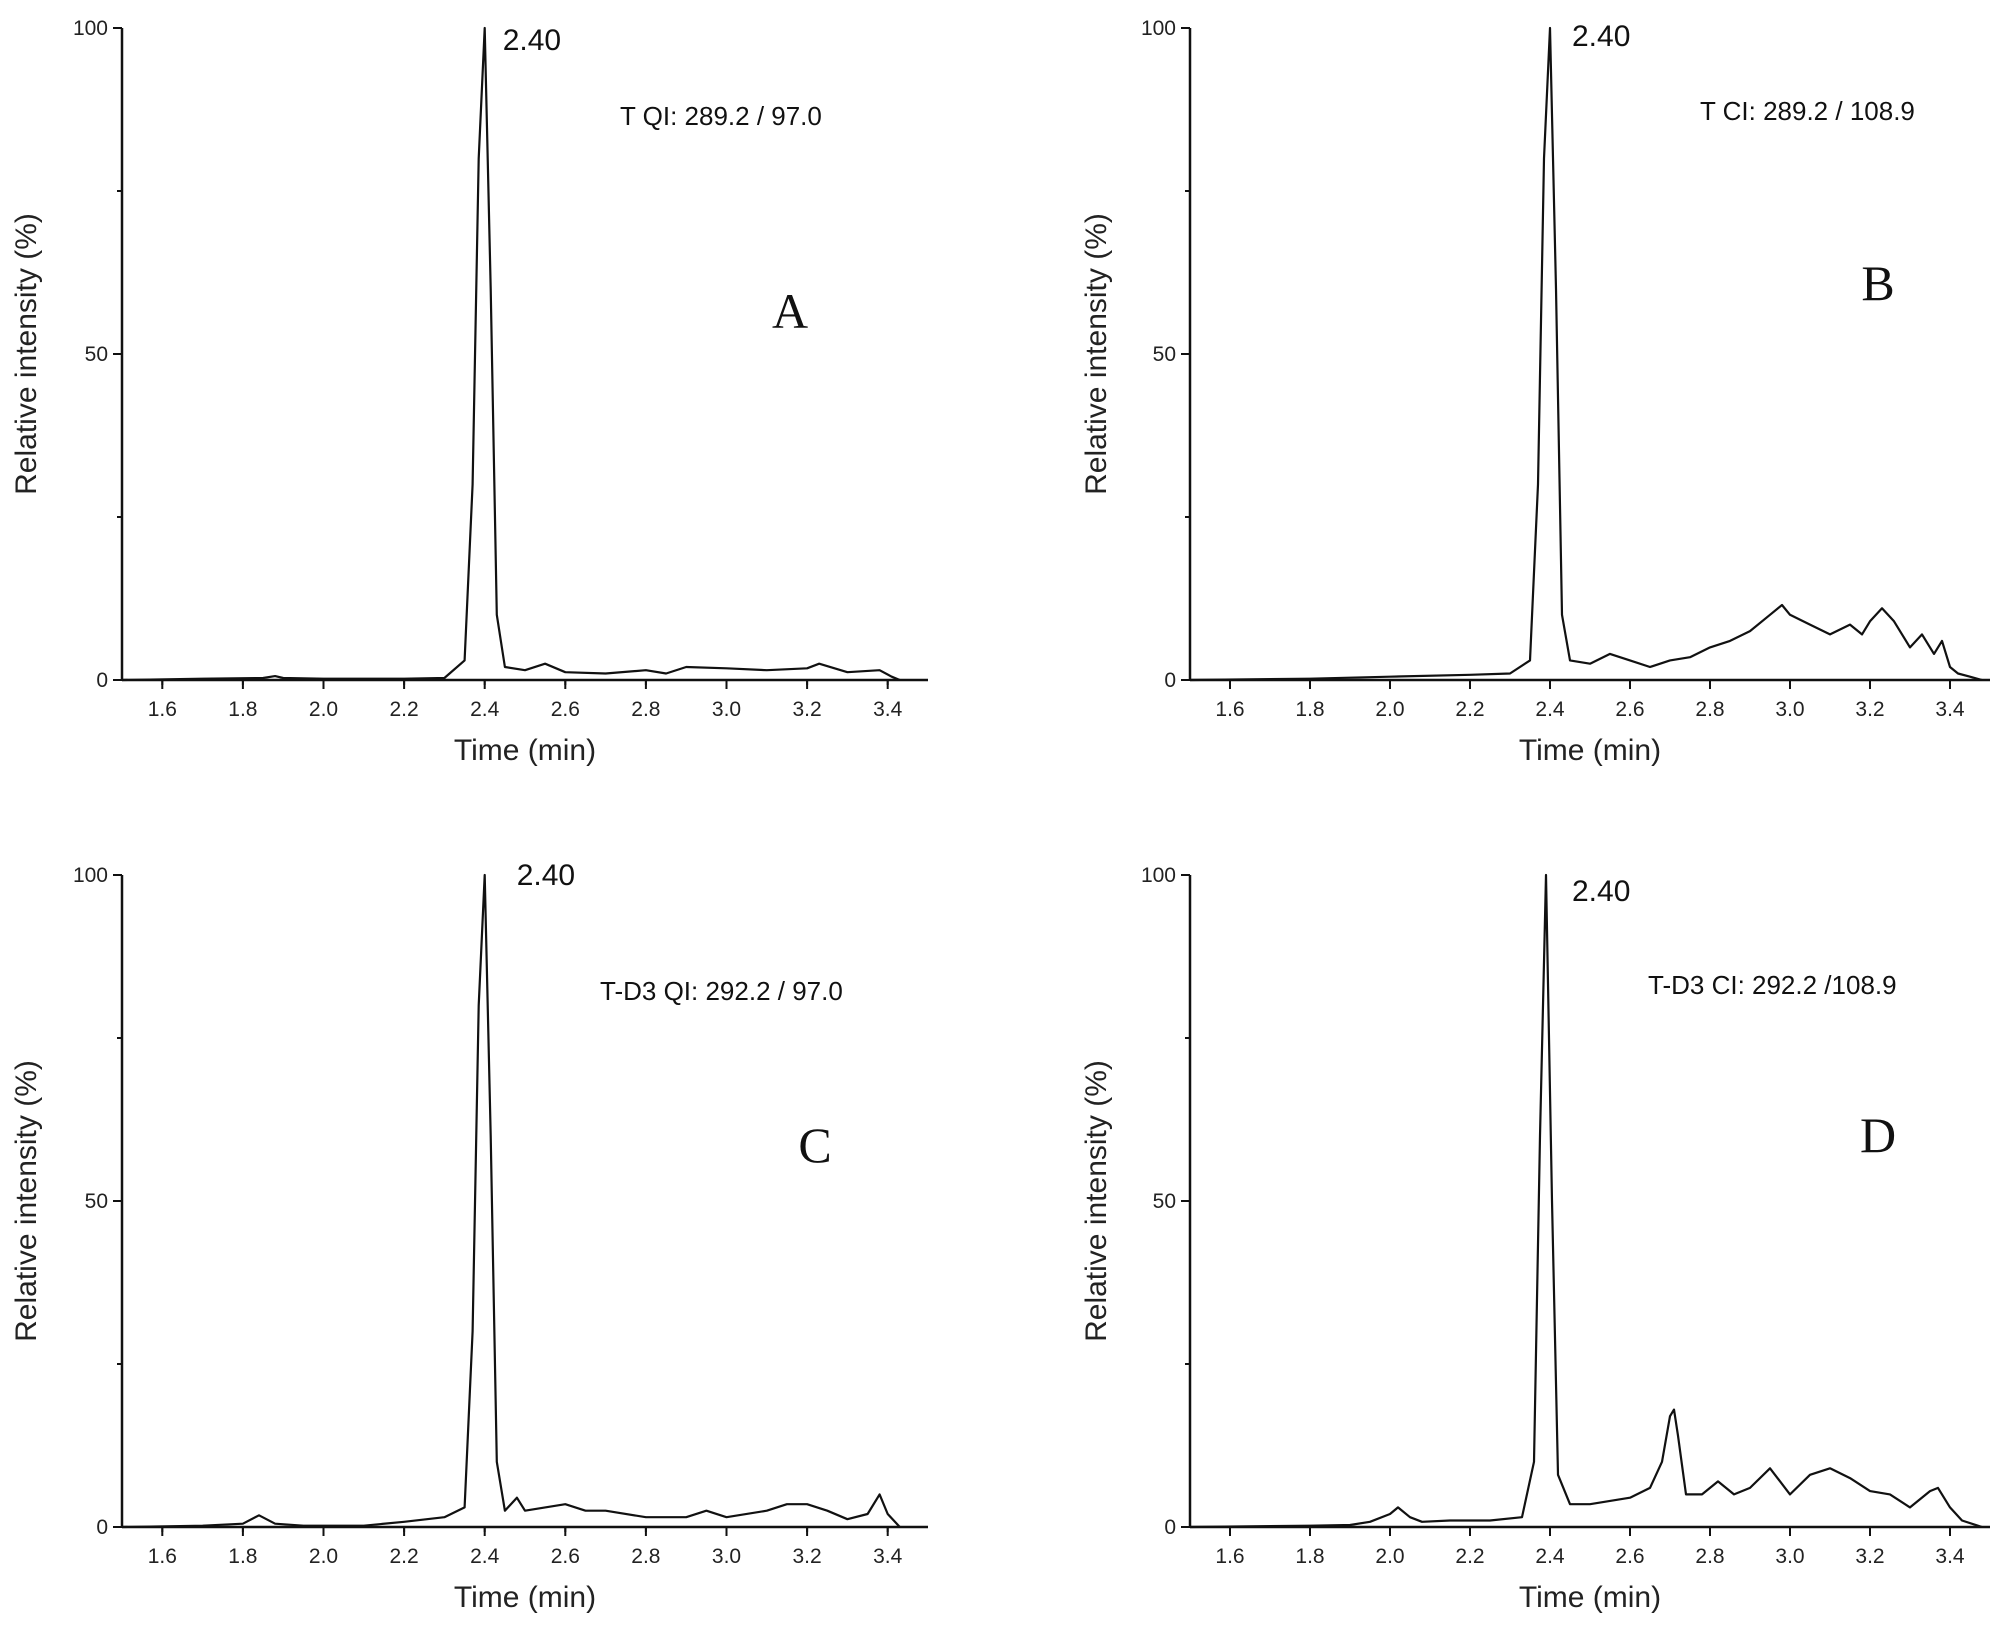  Describe the element at coordinates (1807, 111) in the screenshot. I see `transition-annotation: T CI: 289.2 / 108.9` at that location.